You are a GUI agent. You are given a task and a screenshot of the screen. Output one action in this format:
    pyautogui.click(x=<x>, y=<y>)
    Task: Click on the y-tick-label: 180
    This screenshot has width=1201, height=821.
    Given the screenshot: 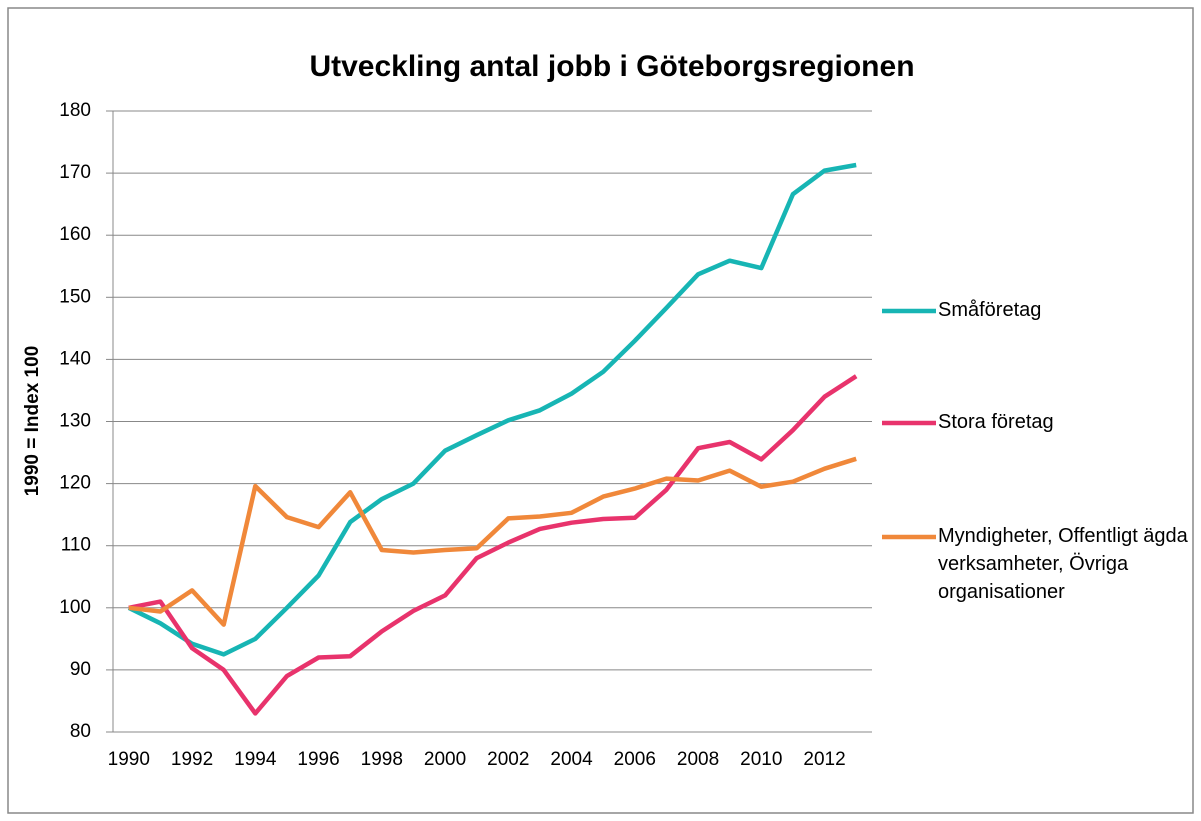 What is the action you would take?
    pyautogui.click(x=75, y=110)
    